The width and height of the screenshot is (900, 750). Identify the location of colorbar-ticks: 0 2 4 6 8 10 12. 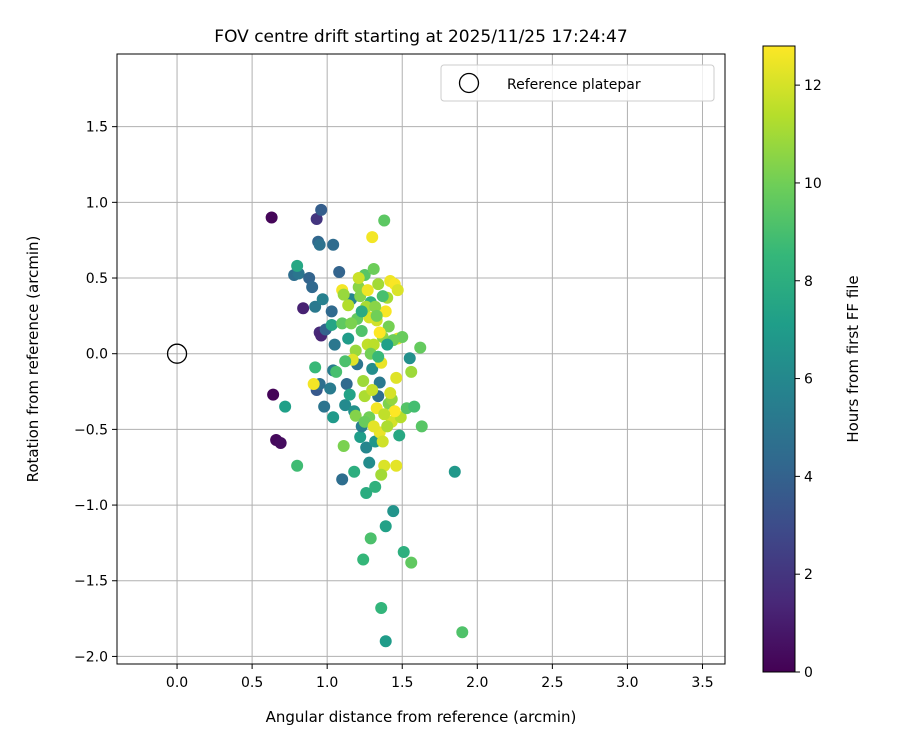
(808, 379).